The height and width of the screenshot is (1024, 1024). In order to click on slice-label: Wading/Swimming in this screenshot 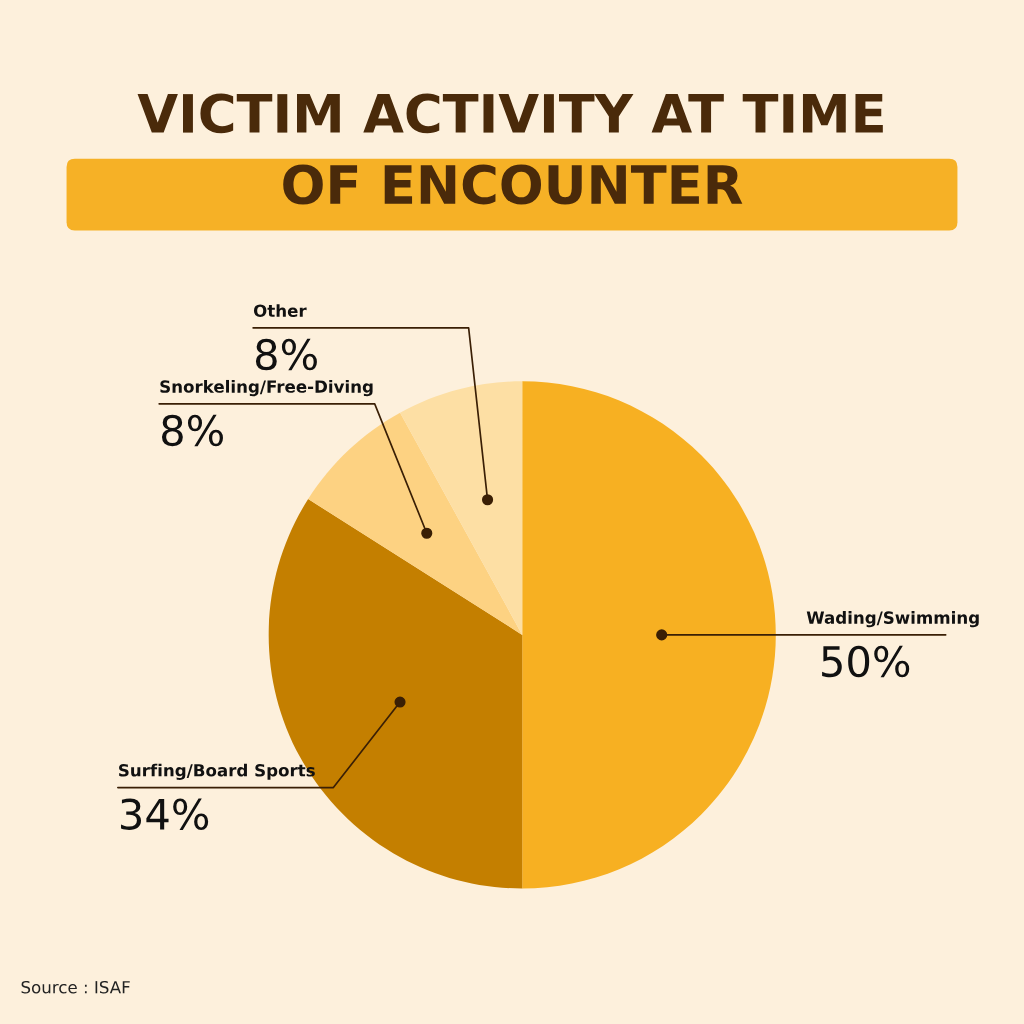, I will do `click(892, 619)`.